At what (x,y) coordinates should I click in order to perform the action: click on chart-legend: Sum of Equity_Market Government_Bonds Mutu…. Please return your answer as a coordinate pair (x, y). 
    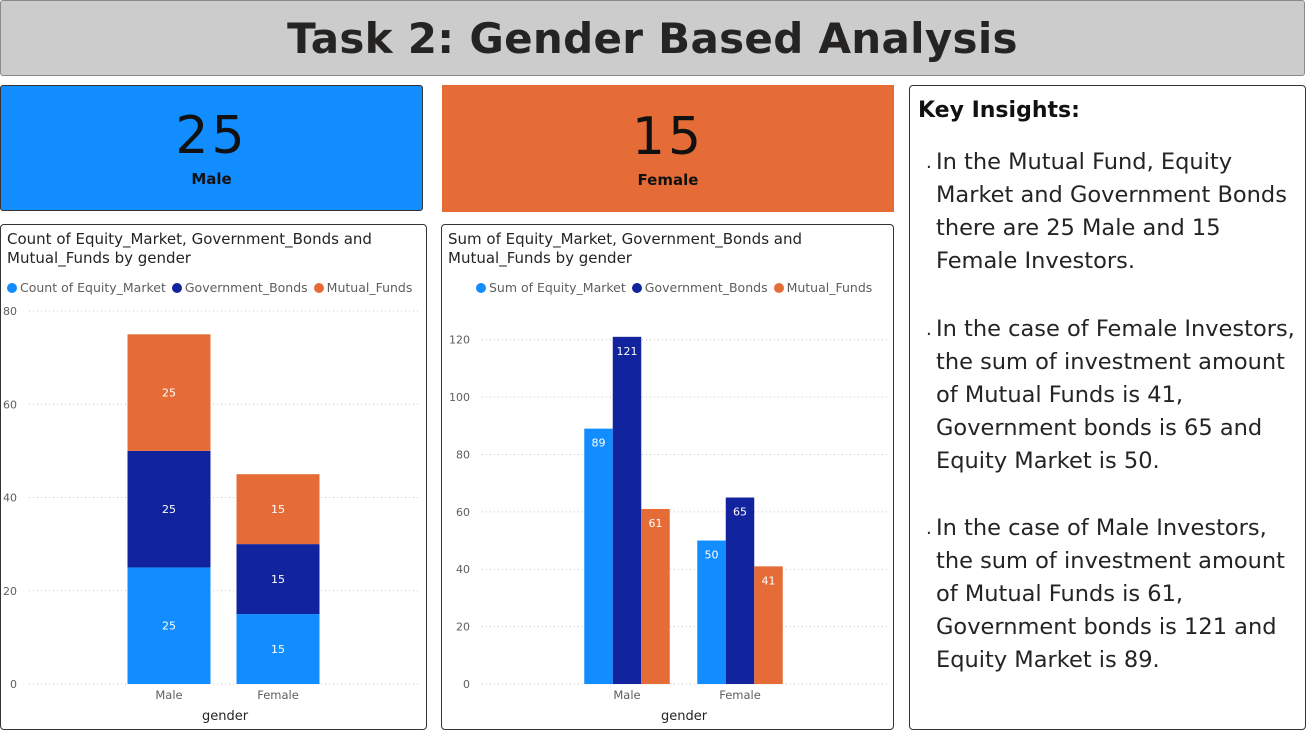
    Looking at the image, I should click on (677, 287).